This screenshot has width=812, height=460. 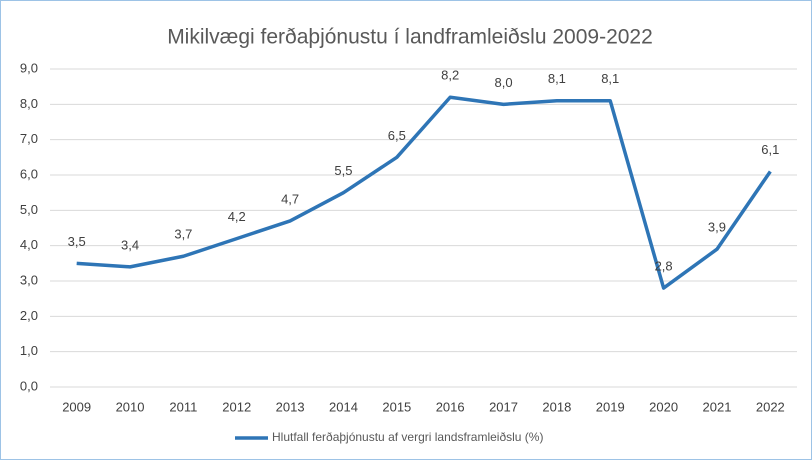 I want to click on x-tick-label: 2009, so click(x=76, y=406).